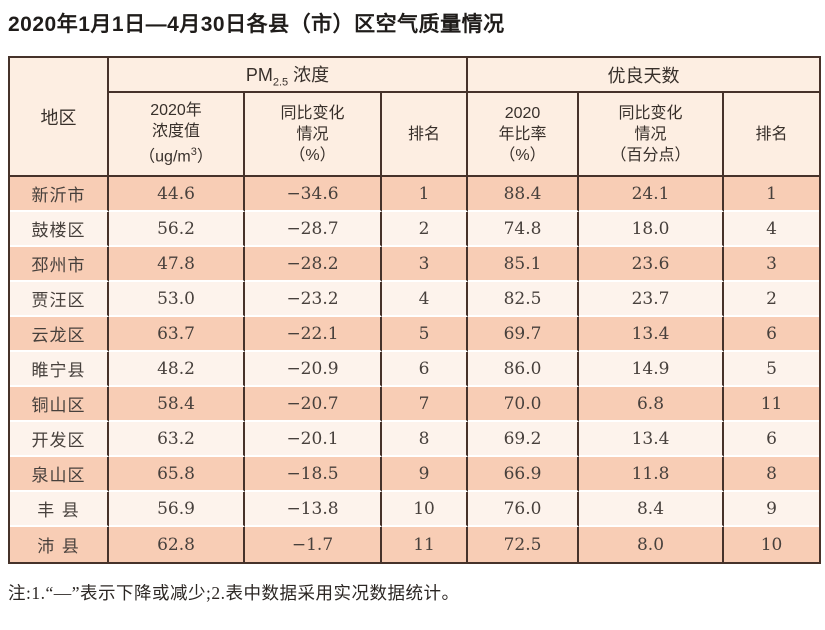  Describe the element at coordinates (772, 135) in the screenshot. I see `column-header-gd-rank: 排名` at that location.